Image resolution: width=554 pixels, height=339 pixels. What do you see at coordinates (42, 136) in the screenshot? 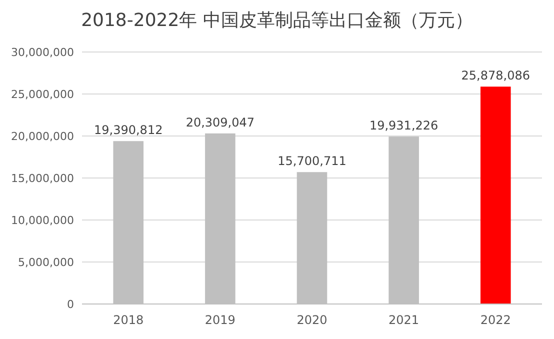
I see `y-tick-label: 20,000,000` at bounding box center [42, 136].